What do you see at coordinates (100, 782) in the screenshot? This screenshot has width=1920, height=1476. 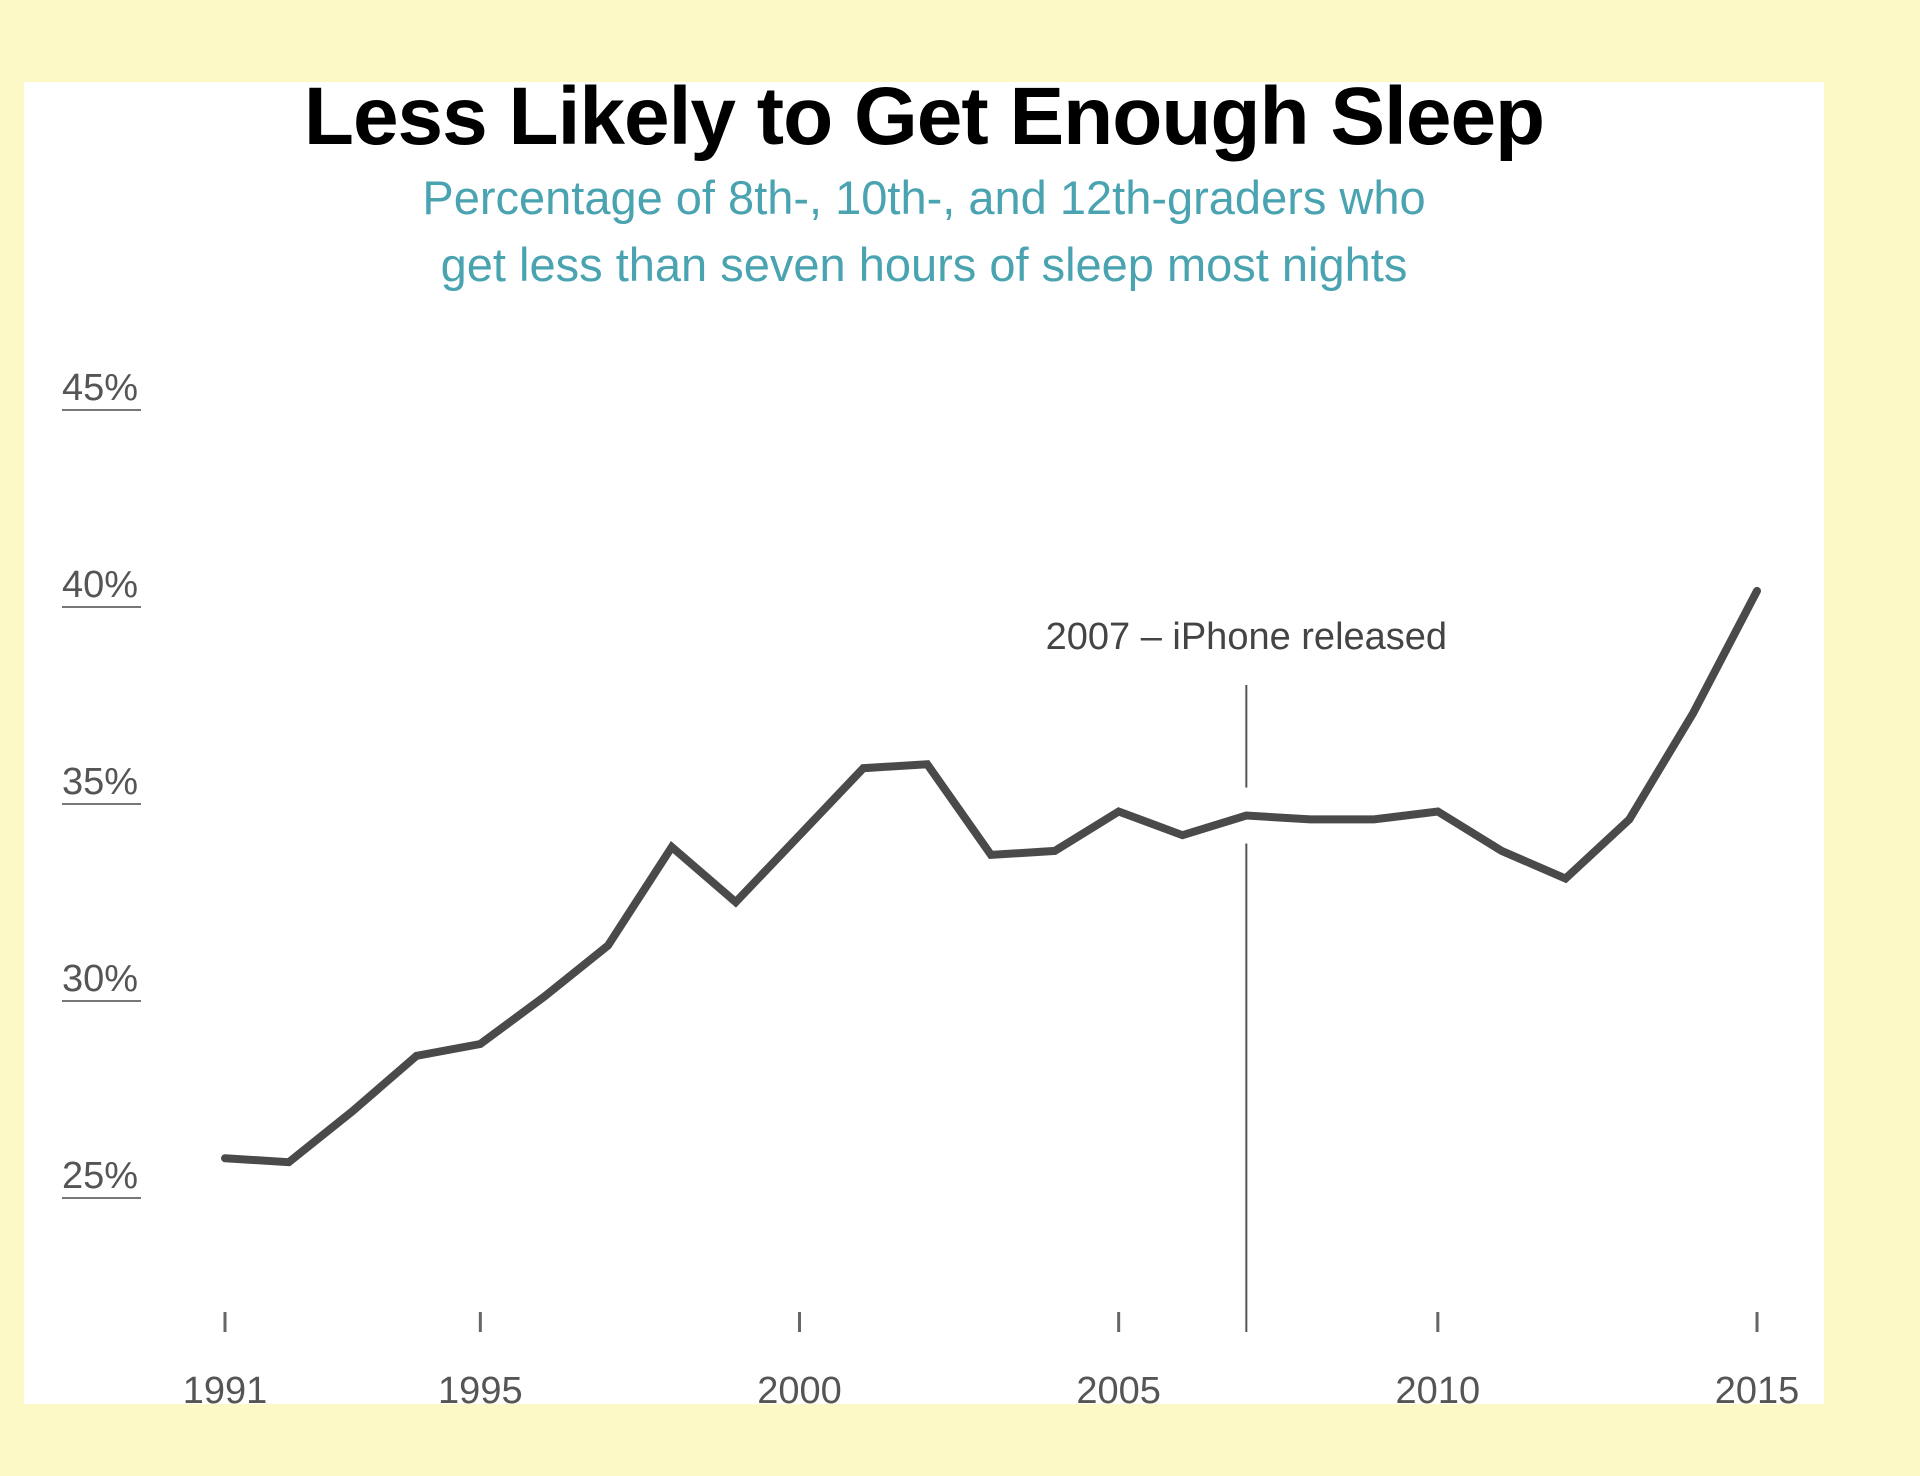 I see `y-tick-label: 35%` at bounding box center [100, 782].